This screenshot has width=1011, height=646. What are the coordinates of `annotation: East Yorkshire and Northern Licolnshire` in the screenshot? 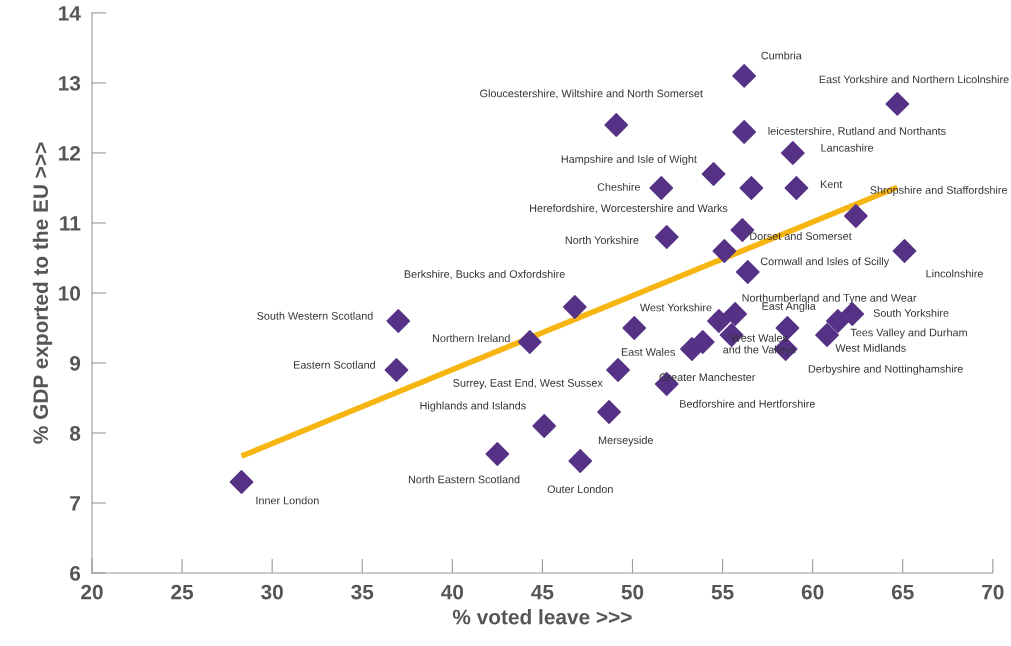 It's located at (914, 79).